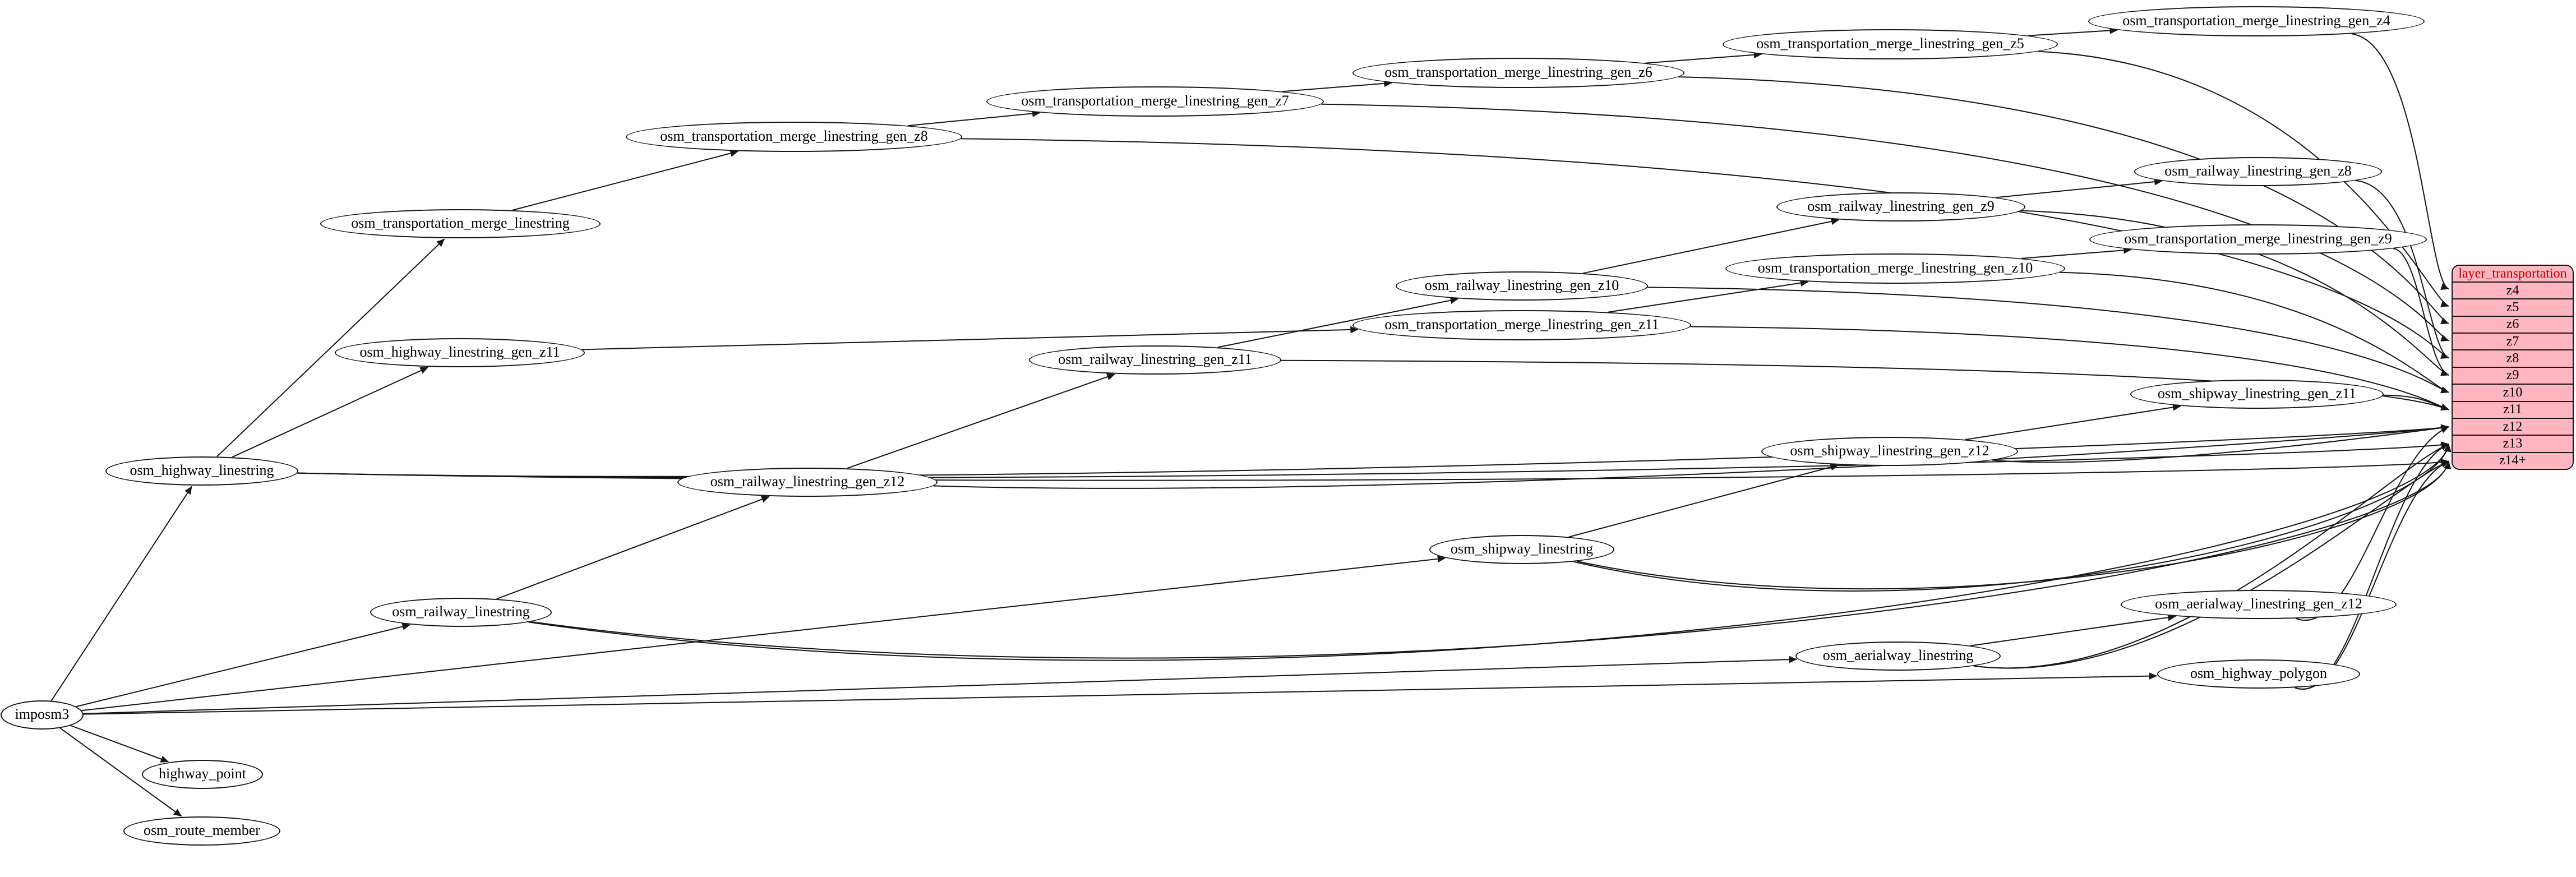 The image size is (2576, 877). I want to click on record-row-z7: z7, so click(2513, 341).